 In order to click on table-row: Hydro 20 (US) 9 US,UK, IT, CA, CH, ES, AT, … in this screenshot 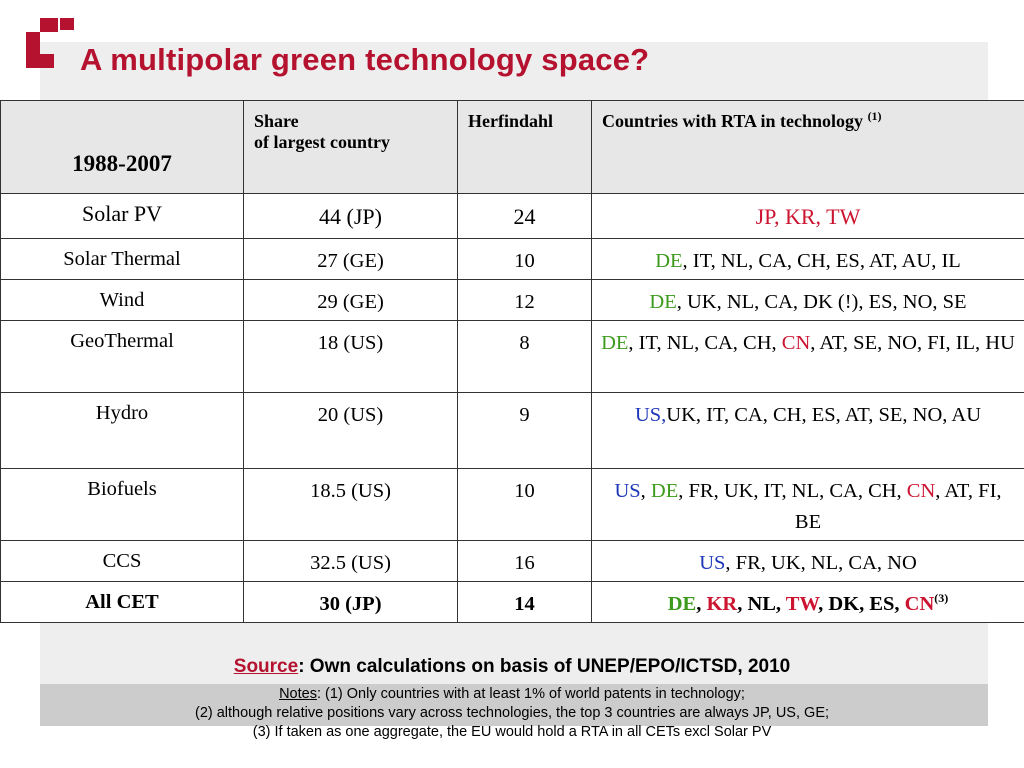, I will do `click(512, 430)`.